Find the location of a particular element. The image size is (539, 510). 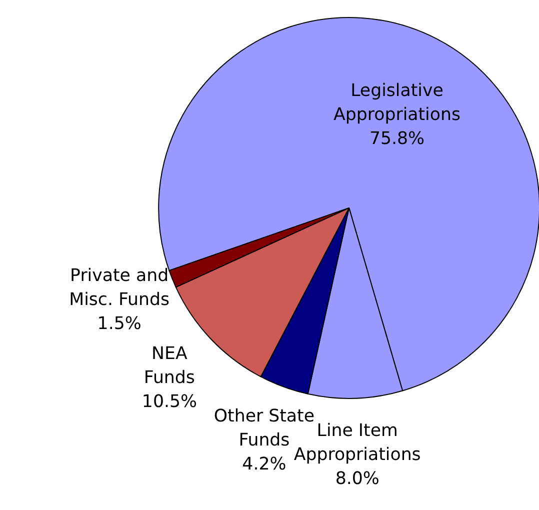

slice-label: Line Item Appropriations is located at coordinates (357, 443).